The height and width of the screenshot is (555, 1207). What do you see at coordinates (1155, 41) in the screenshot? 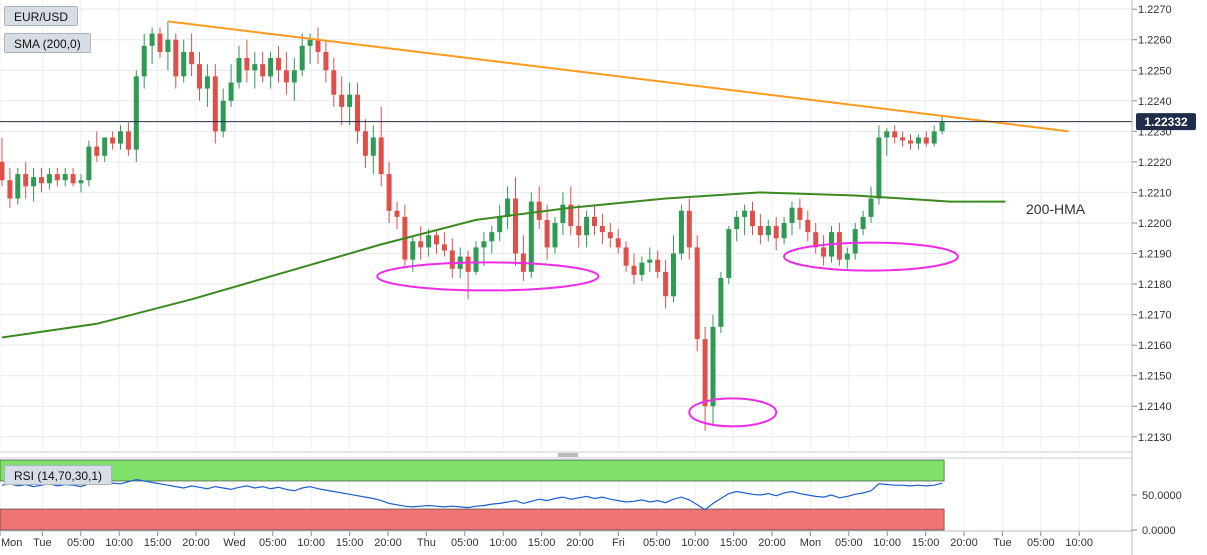
I see `price-tick-label: 1.2260` at bounding box center [1155, 41].